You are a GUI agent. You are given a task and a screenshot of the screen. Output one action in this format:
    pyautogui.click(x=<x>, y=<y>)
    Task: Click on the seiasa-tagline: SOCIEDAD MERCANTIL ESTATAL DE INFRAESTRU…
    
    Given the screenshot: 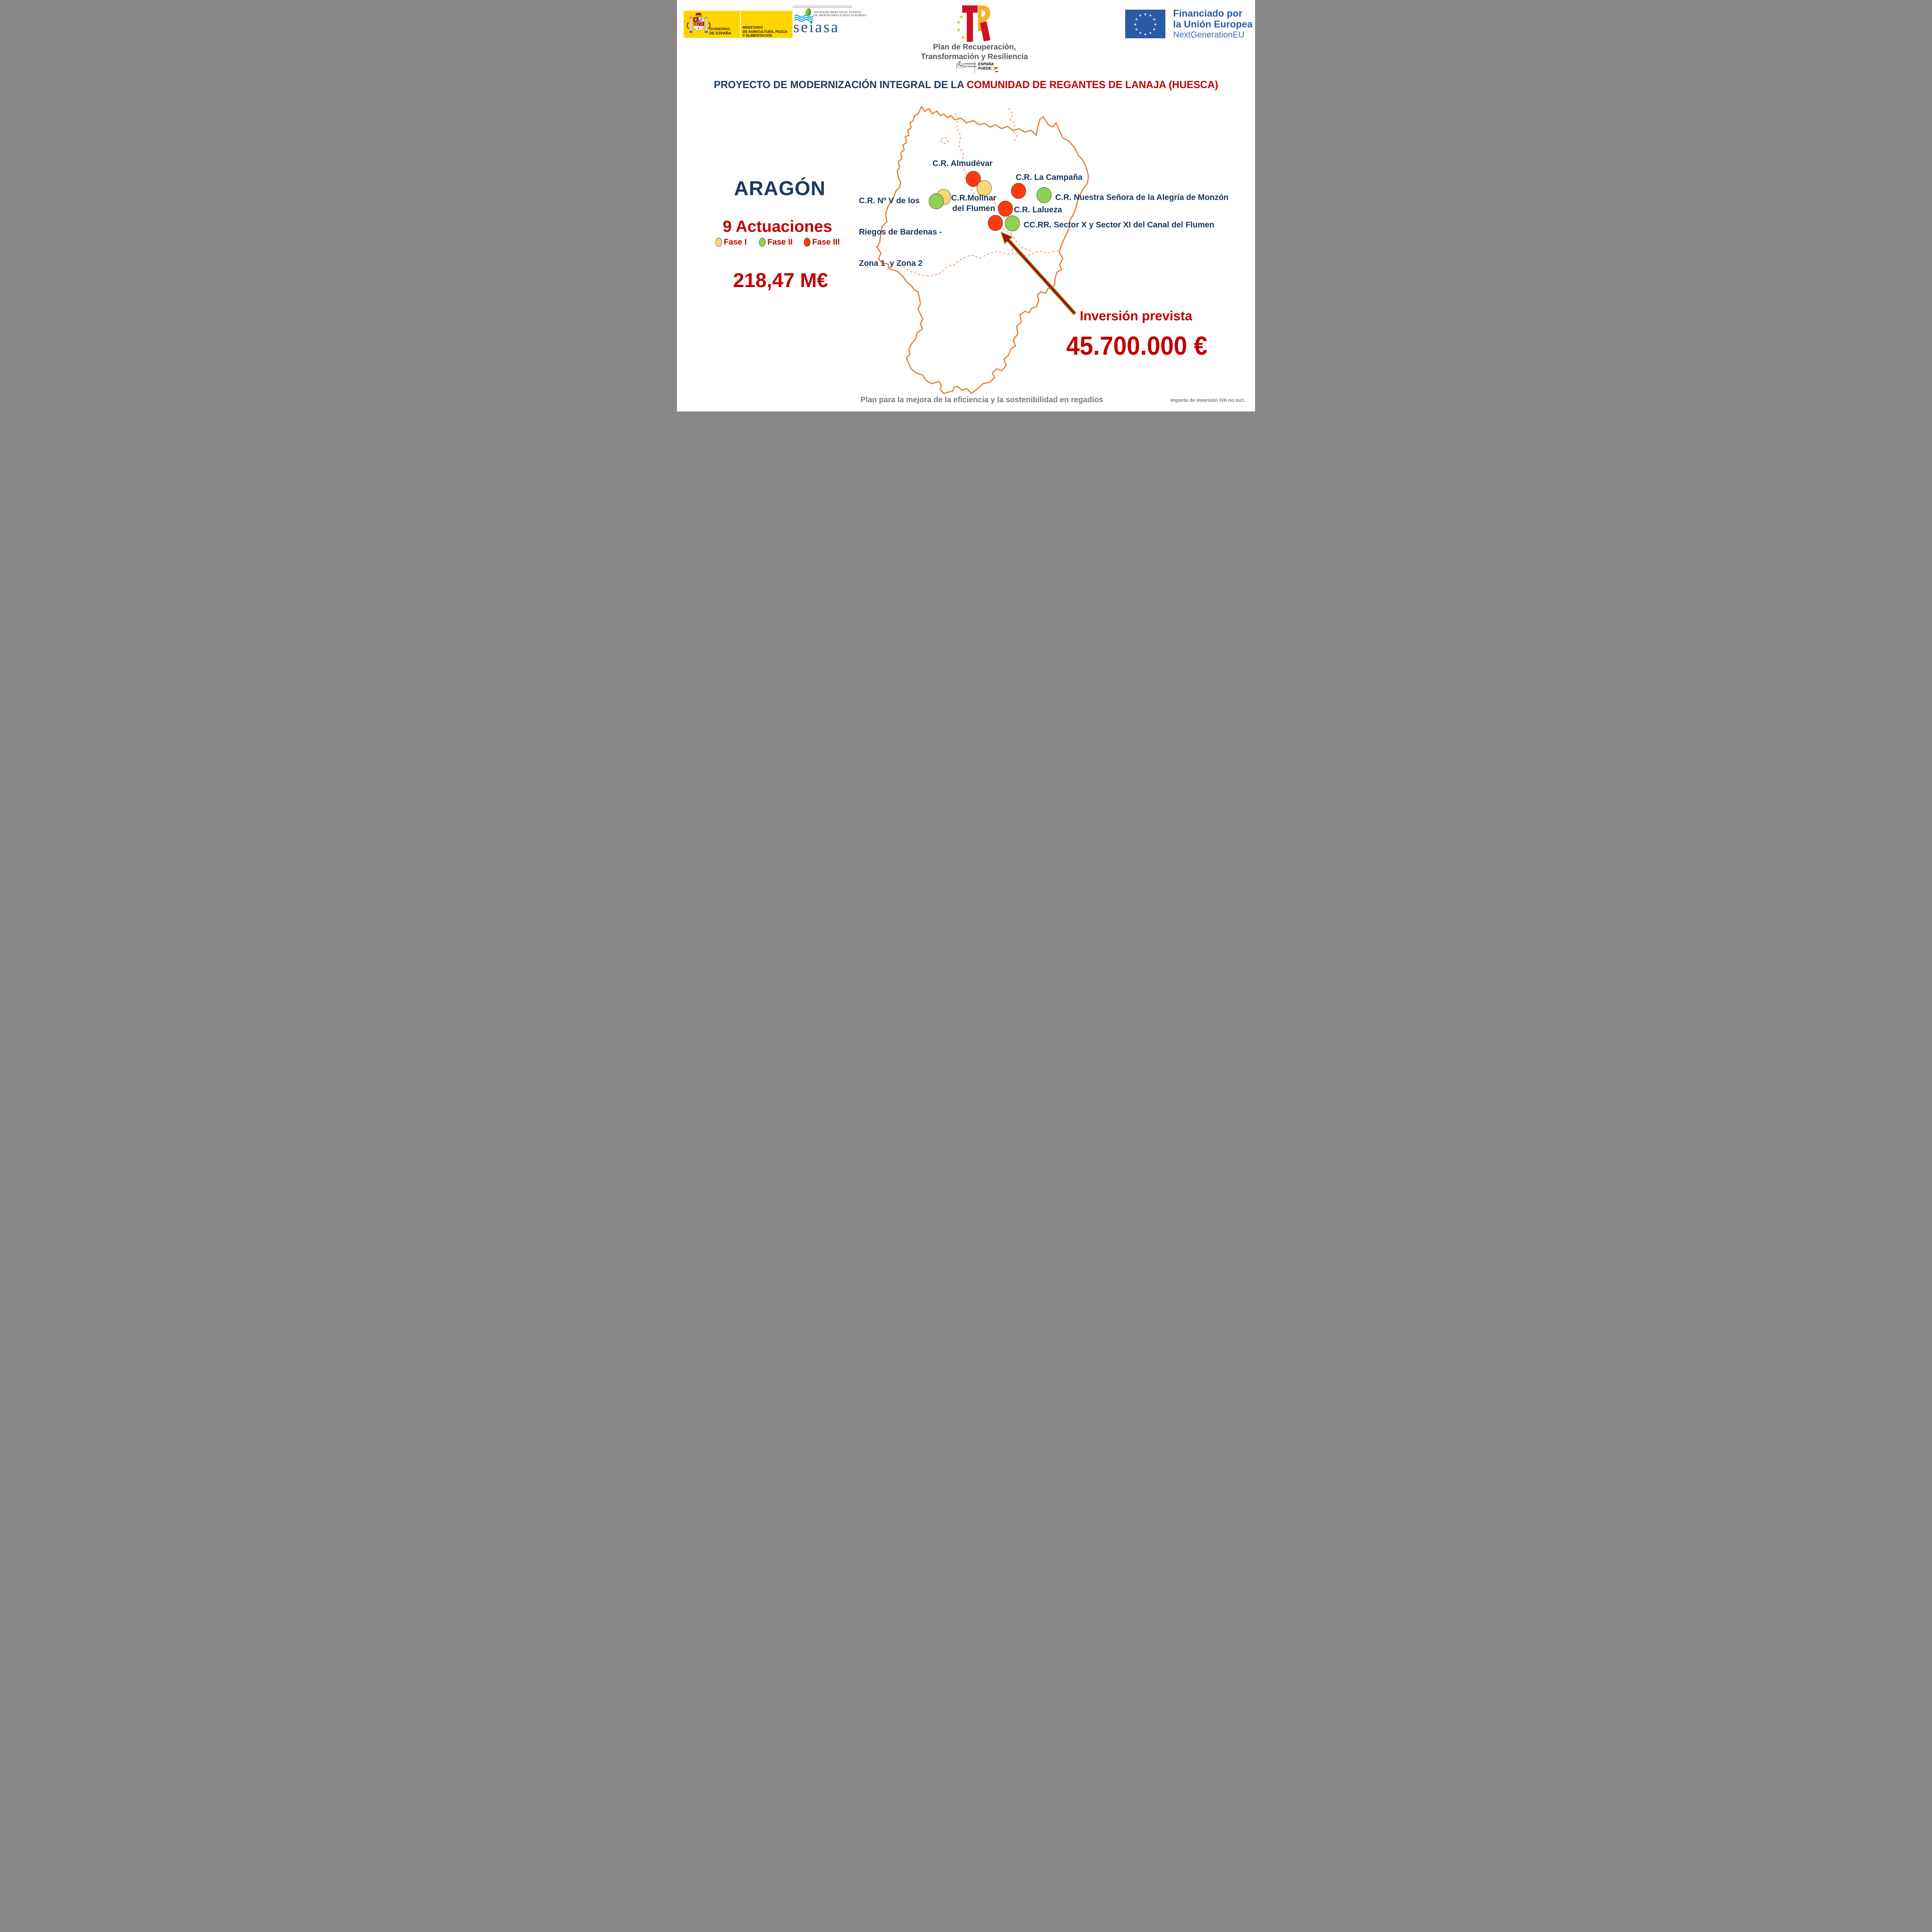 What is the action you would take?
    pyautogui.click(x=840, y=14)
    